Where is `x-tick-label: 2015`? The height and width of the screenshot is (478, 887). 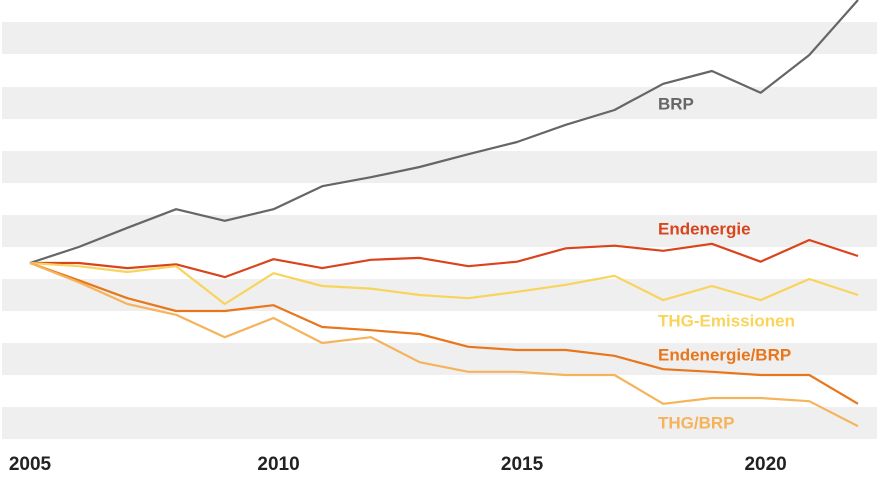
x-tick-label: 2015 is located at coordinates (522, 464).